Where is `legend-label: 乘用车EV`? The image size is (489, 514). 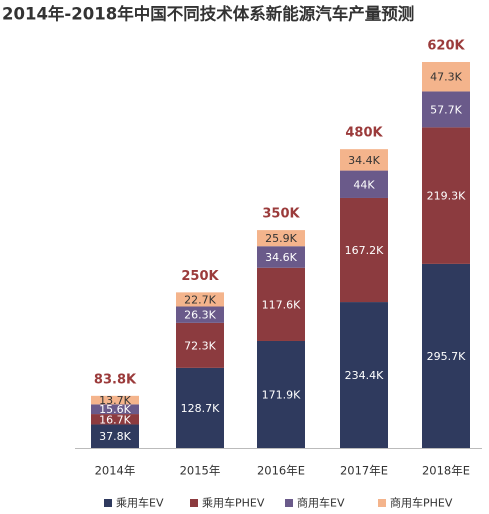 legend-label: 乘用车EV is located at coordinates (140, 503).